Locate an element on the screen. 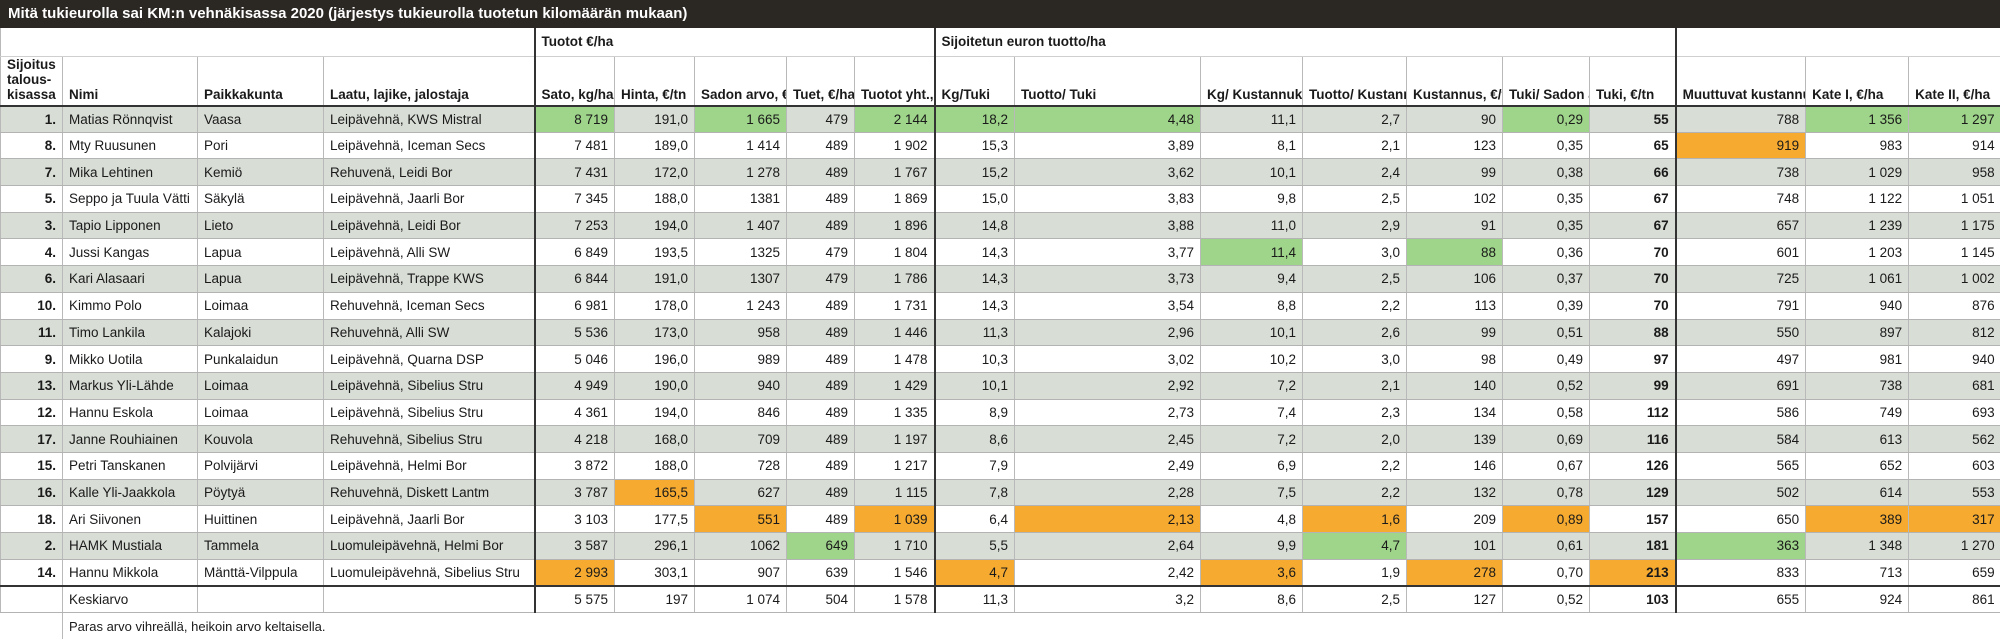  cell-variable-costs: 788 is located at coordinates (1740, 119).